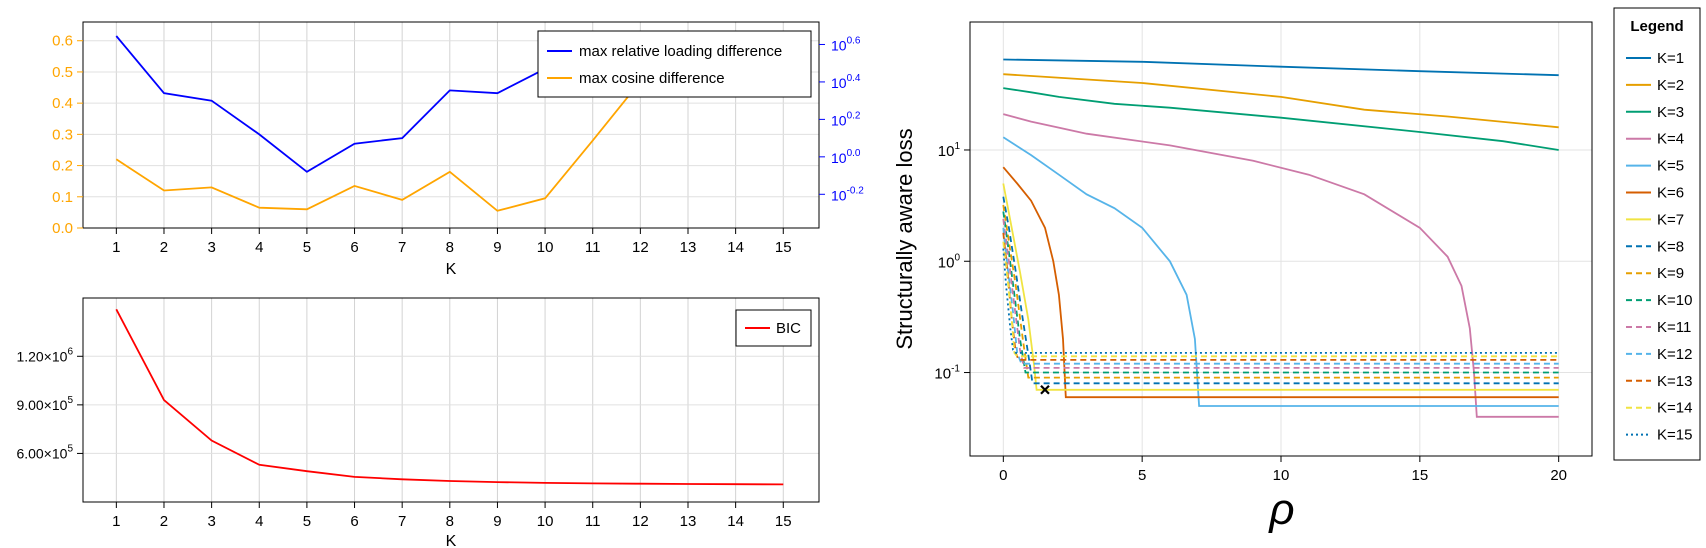  What do you see at coordinates (847, 194) in the screenshot?
I see `right-tick-label: 10-0.2` at bounding box center [847, 194].